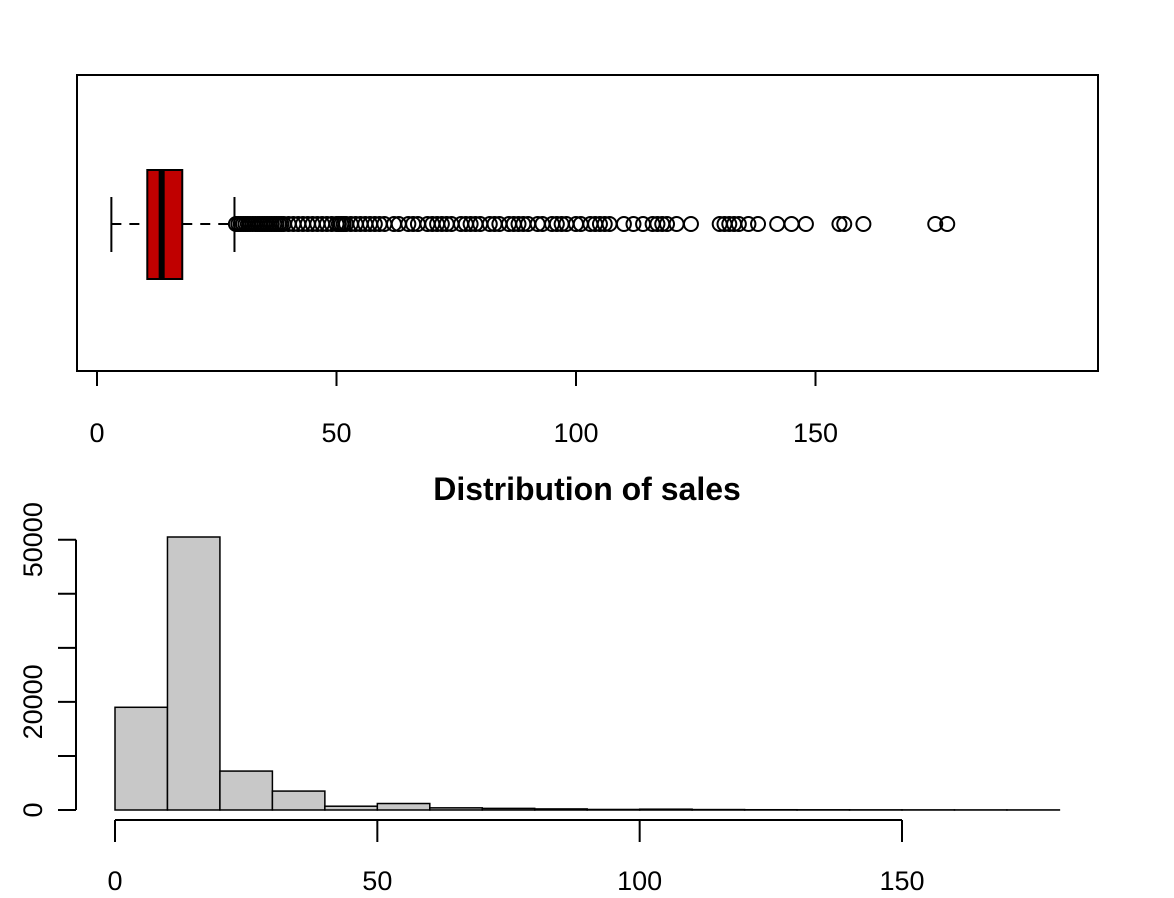  I want to click on histogram-title: Distribution of sales, so click(587, 489).